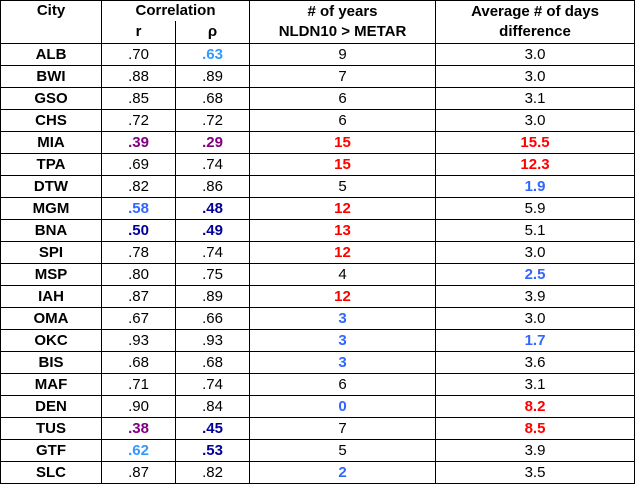 This screenshot has width=635, height=484. Describe the element at coordinates (138, 362) in the screenshot. I see `cell-r: .68` at that location.